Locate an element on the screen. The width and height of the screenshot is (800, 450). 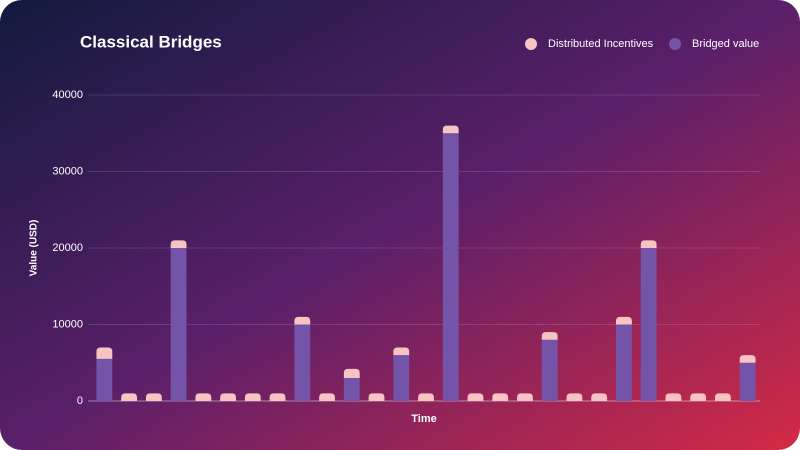
y-tick-label: 20000 is located at coordinates (67, 248).